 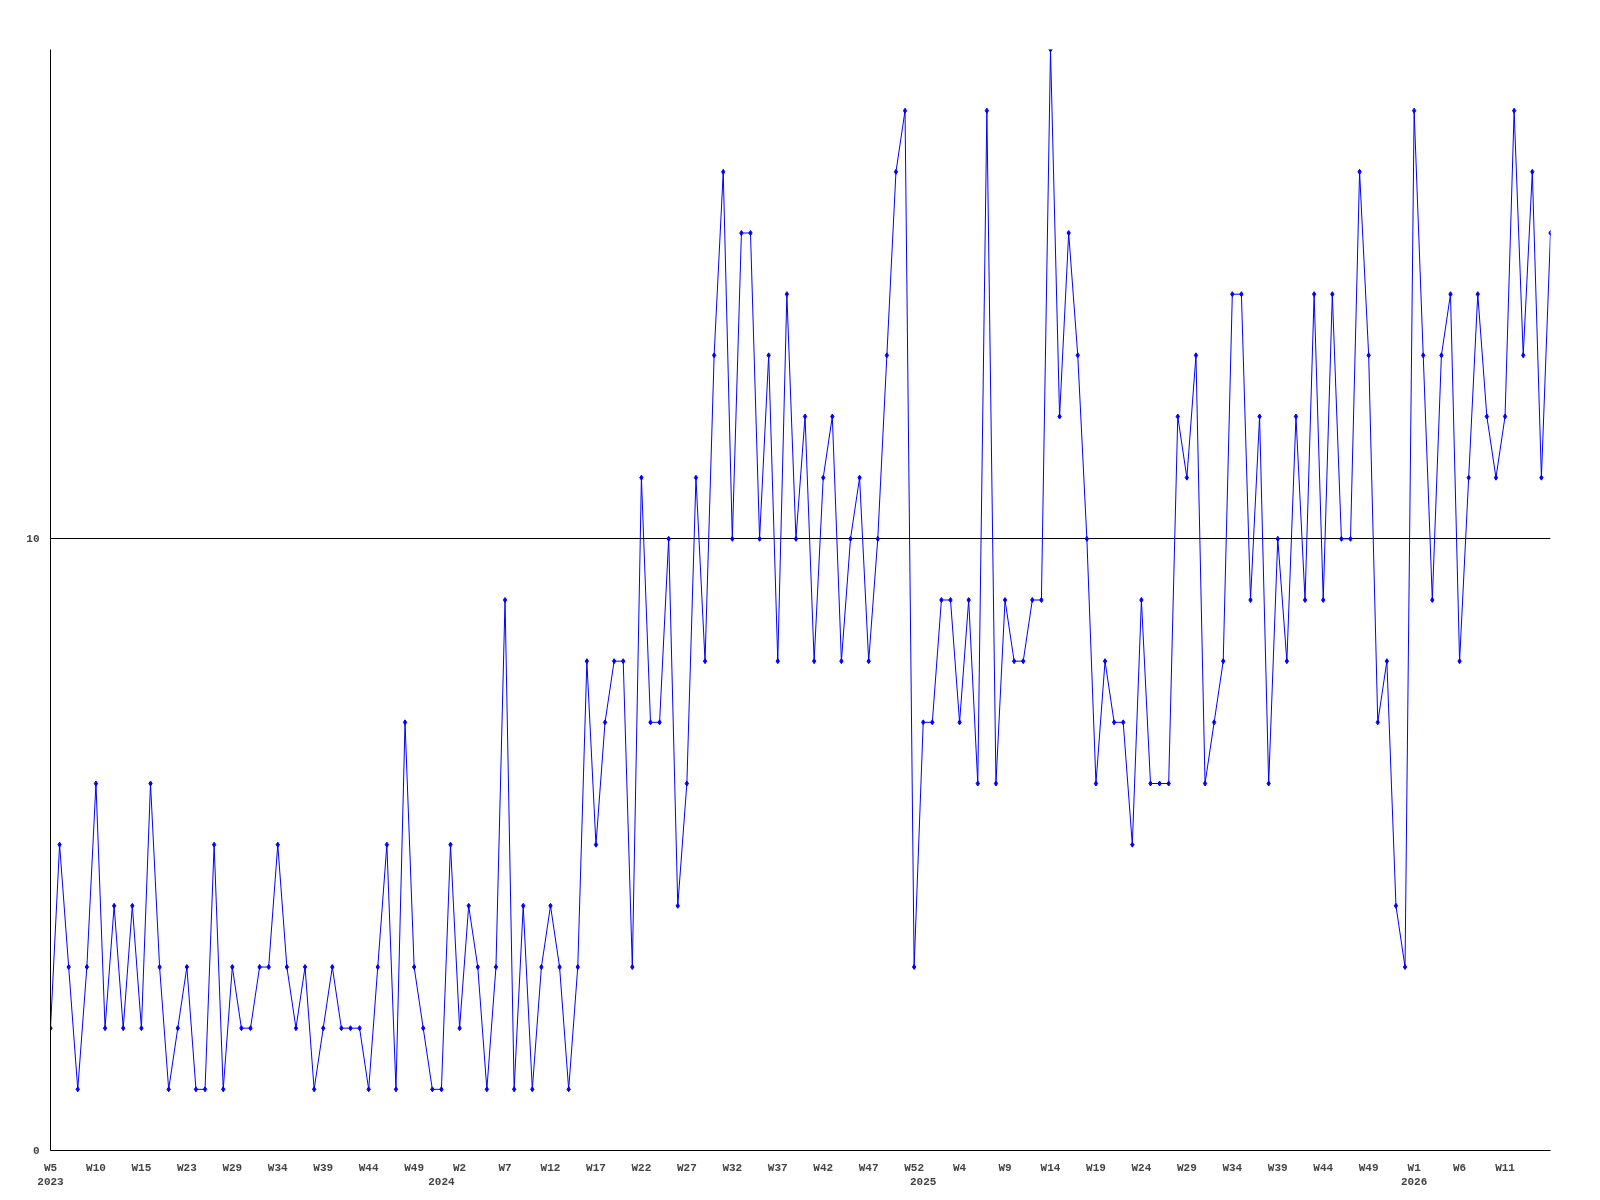 What do you see at coordinates (686, 1167) in the screenshot?
I see `x-tick-label: W27` at bounding box center [686, 1167].